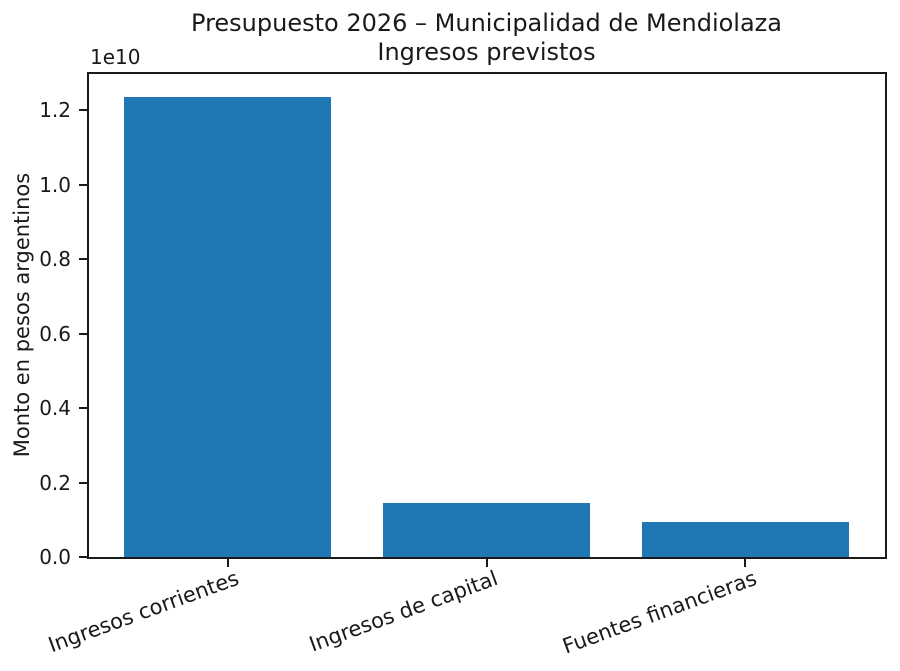  Describe the element at coordinates (659, 612) in the screenshot. I see `x-tick-label: Fuentes financieras` at that location.